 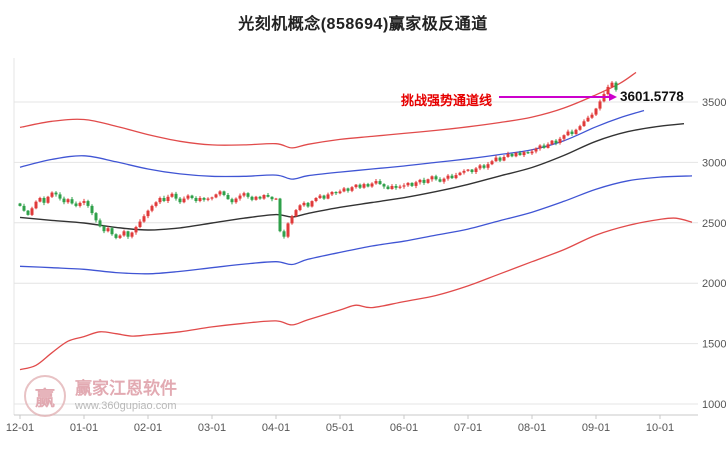 What do you see at coordinates (126, 388) in the screenshot?
I see `watermark-brand: 赢家江恩软件` at bounding box center [126, 388].